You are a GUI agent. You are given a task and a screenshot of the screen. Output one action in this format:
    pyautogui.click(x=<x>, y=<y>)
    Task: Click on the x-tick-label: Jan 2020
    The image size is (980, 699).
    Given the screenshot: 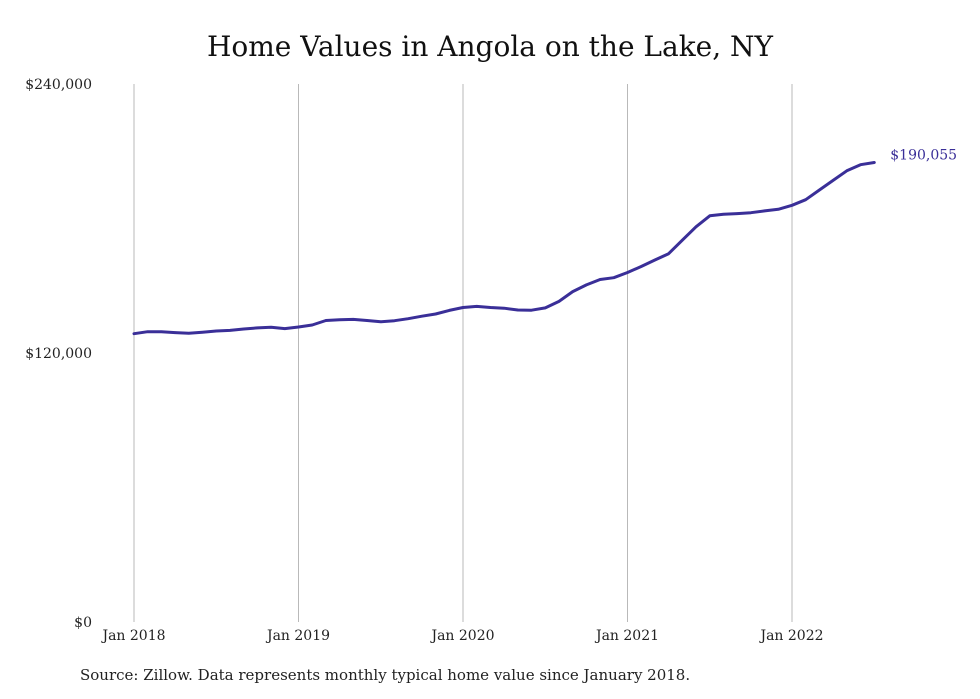 What is the action you would take?
    pyautogui.click(x=461, y=636)
    